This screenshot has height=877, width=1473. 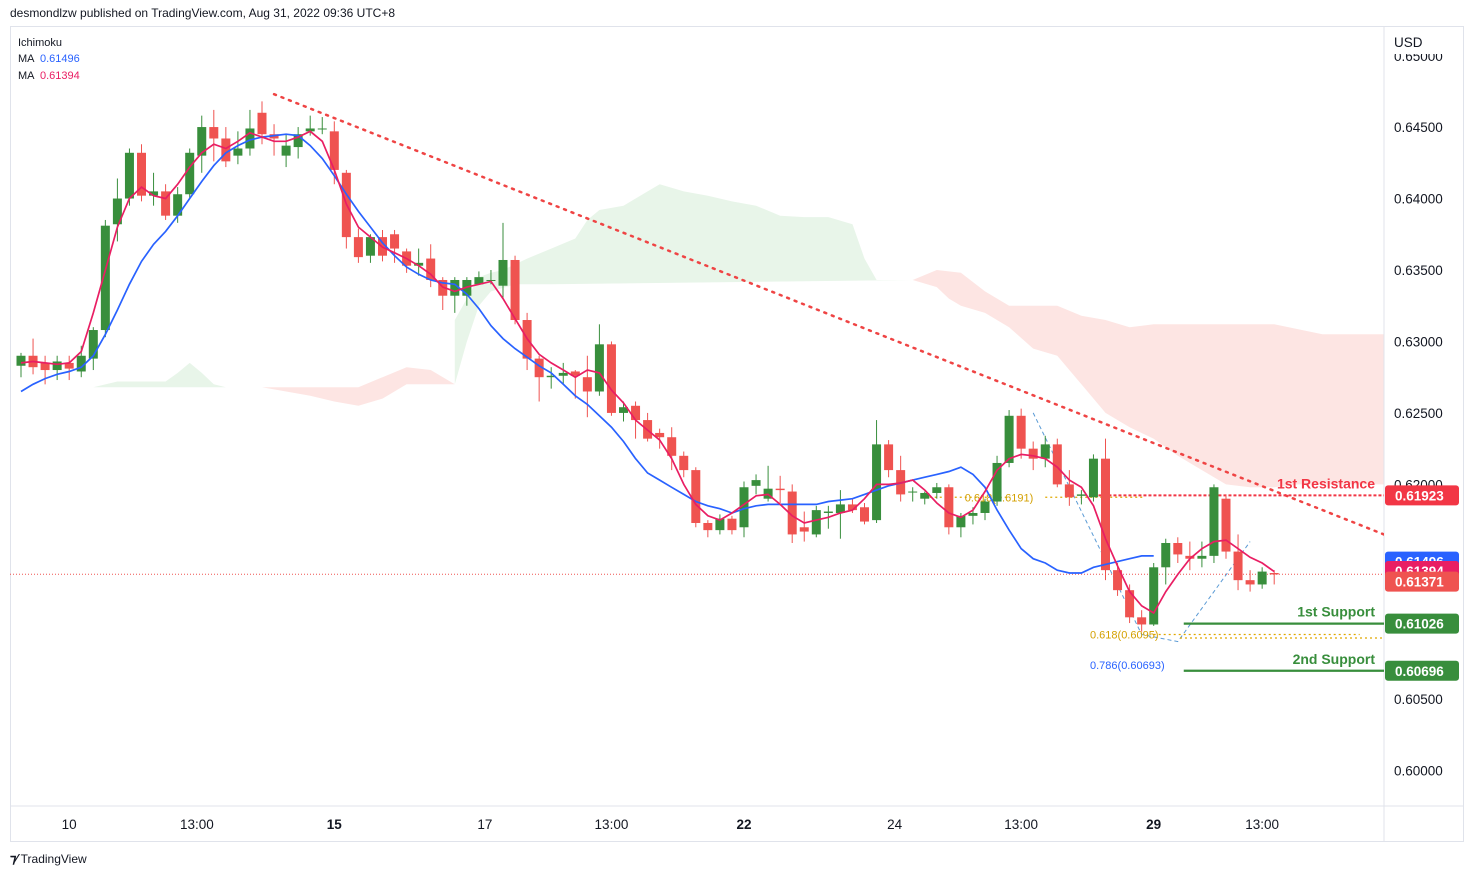 I want to click on tradingview-logo-icon: ⁊⁄, so click(x=14, y=858).